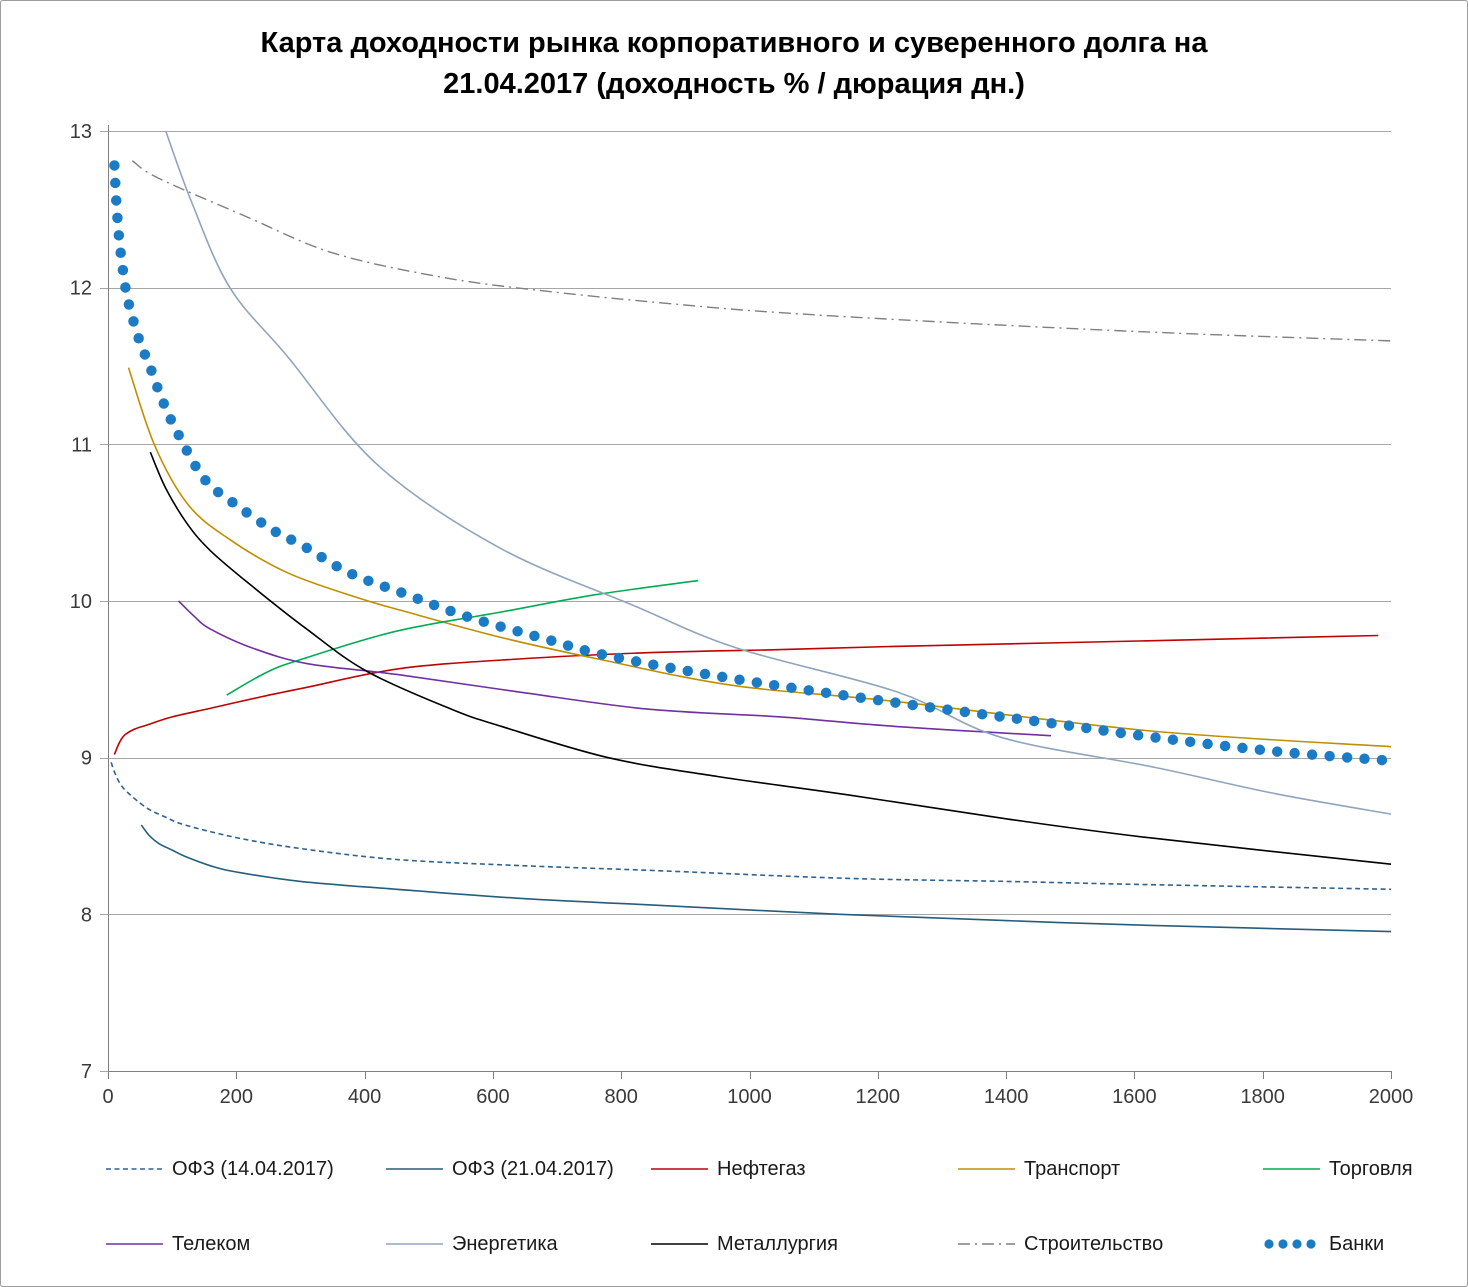  Describe the element at coordinates (364, 1097) in the screenshot. I see `x-axis-label: 400` at that location.